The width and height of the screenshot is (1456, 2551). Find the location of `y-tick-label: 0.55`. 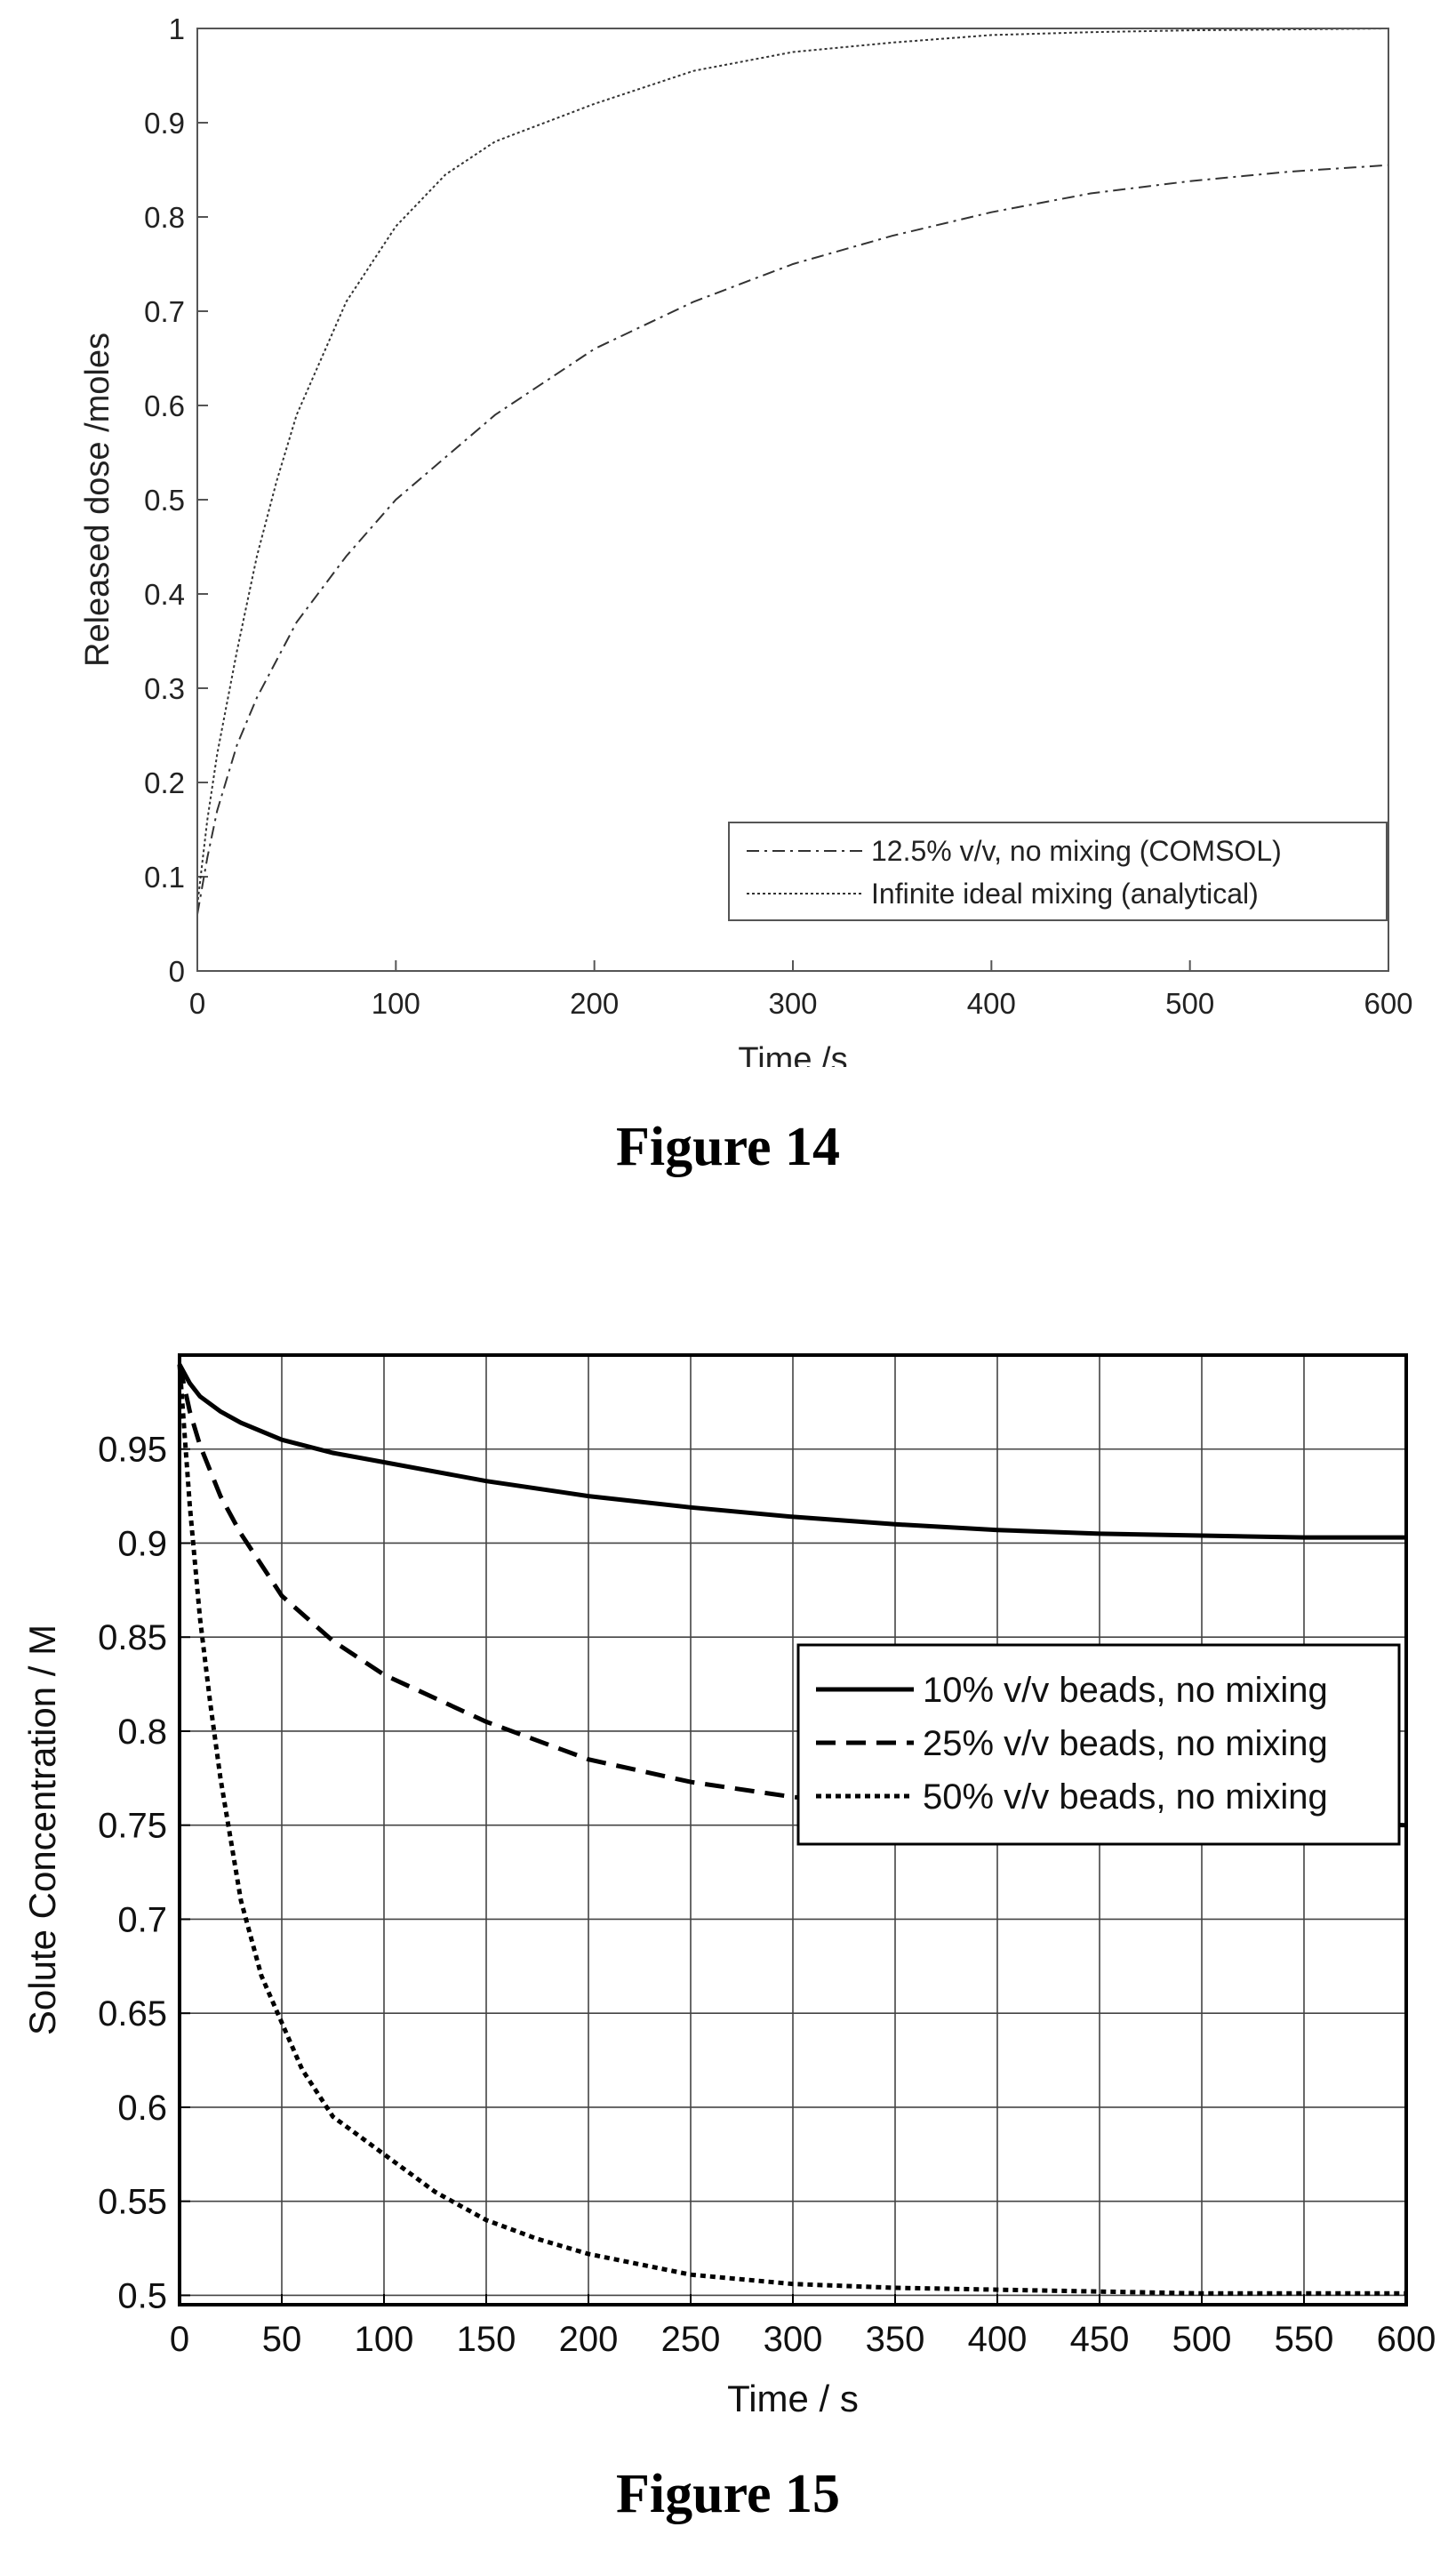

y-tick-label: 0.55 is located at coordinates (132, 2202).